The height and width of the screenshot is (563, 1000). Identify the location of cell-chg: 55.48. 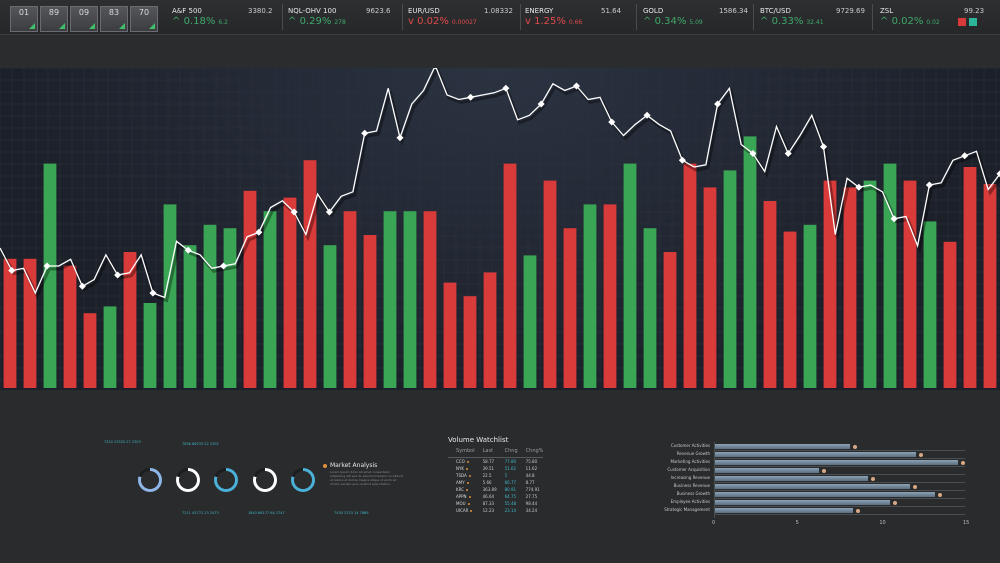
(510, 503).